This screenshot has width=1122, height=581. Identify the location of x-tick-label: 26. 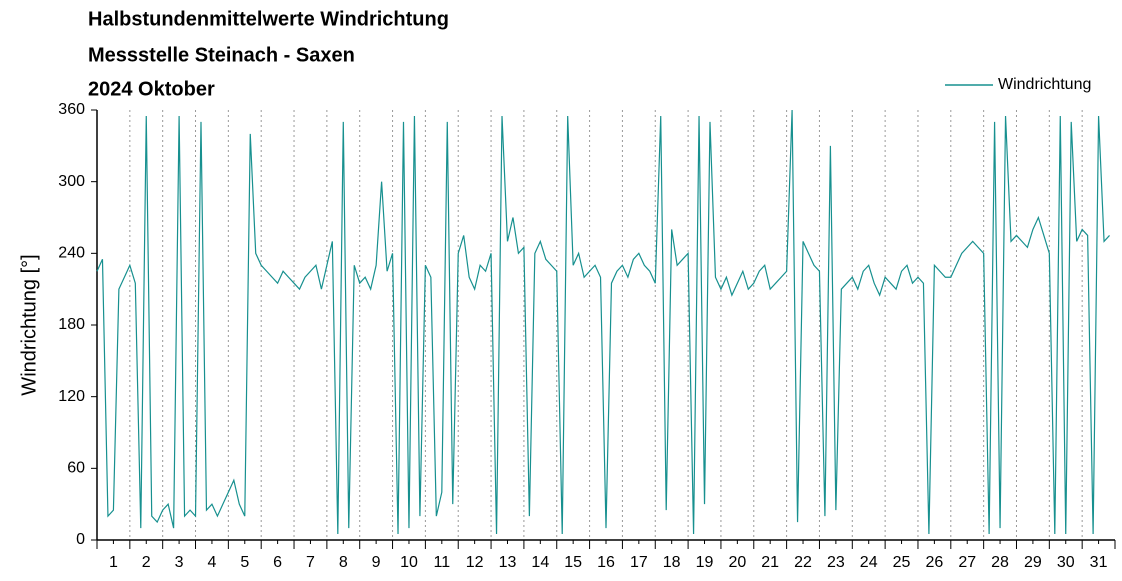
(934, 562).